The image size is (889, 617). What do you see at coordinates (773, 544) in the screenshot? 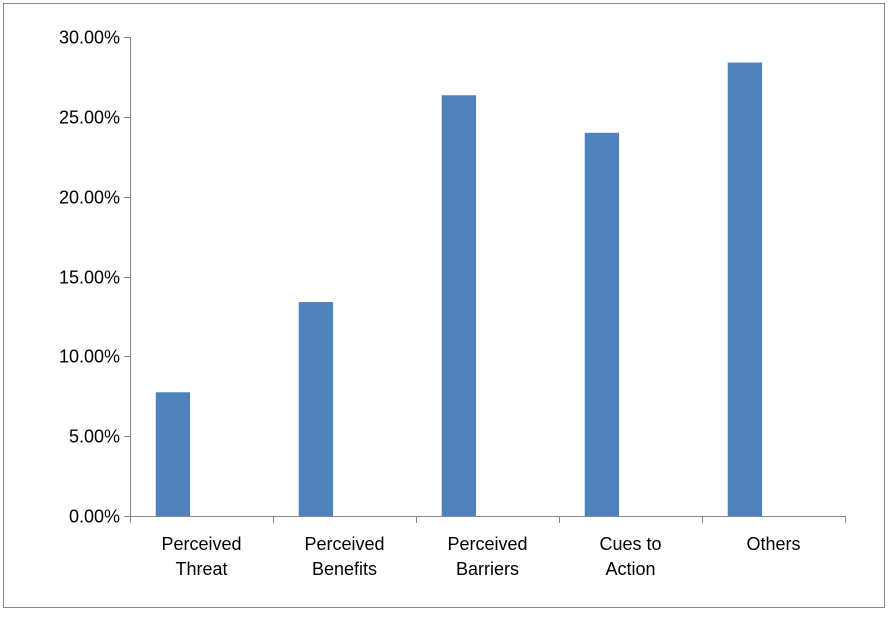
I see `x-tick-label: Others` at bounding box center [773, 544].